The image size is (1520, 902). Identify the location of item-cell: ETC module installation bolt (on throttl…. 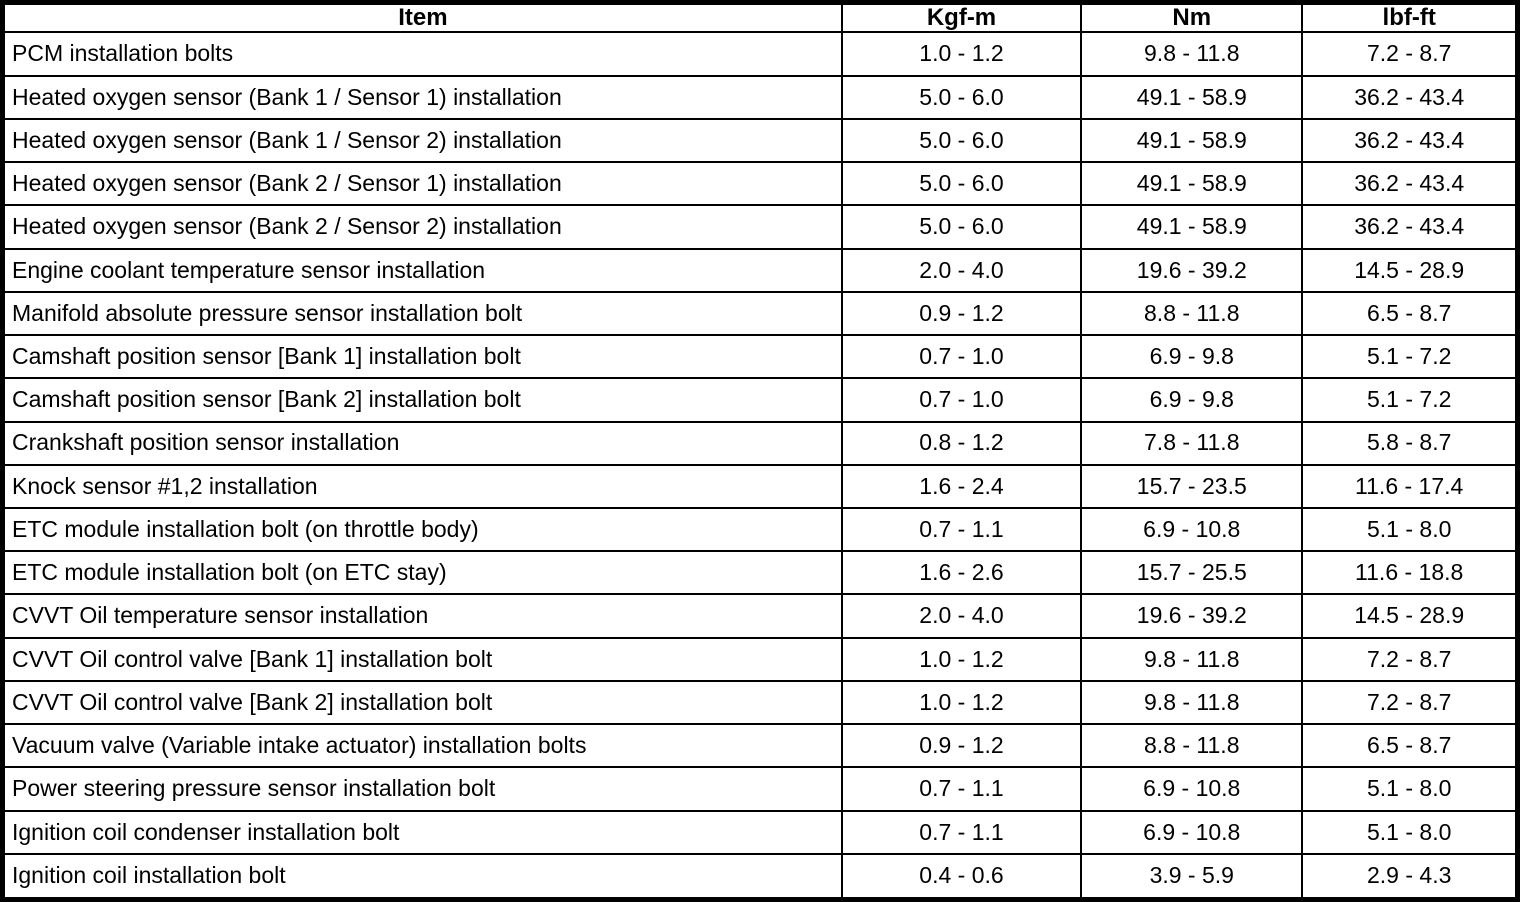
(422, 529).